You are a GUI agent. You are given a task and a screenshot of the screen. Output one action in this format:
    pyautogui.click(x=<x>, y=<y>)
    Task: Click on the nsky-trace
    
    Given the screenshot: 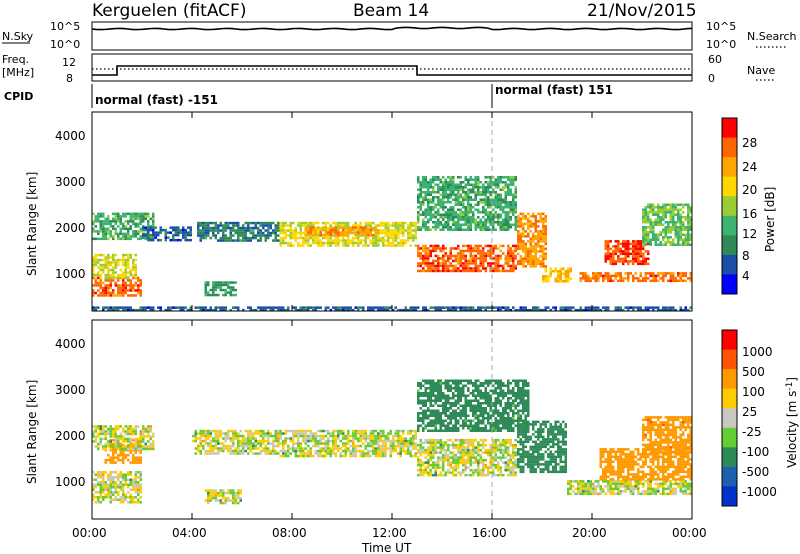 What is the action you would take?
    pyautogui.click(x=392, y=28)
    